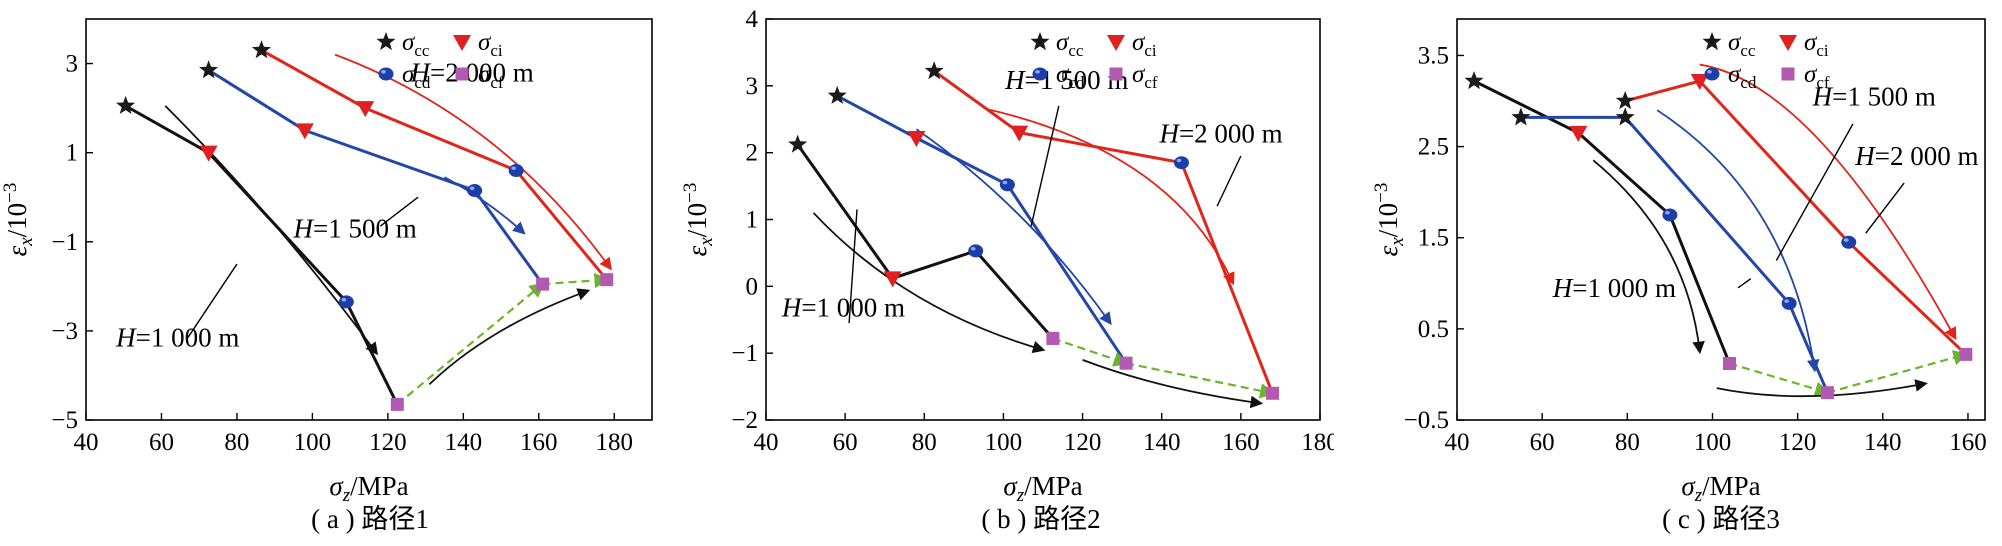 The image size is (2002, 546). Describe the element at coordinates (1766, 60) in the screenshot. I see `legend: σcc σci σcd σcf` at that location.